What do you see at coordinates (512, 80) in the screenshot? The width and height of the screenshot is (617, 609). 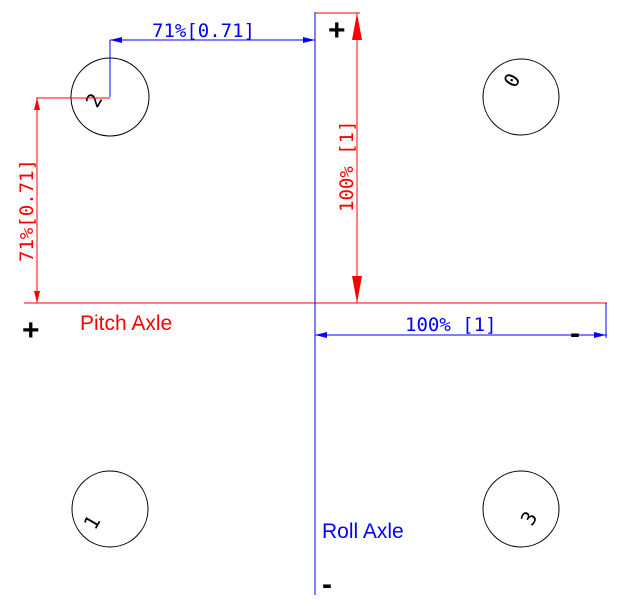 I see `motor-0-label: 0` at bounding box center [512, 80].